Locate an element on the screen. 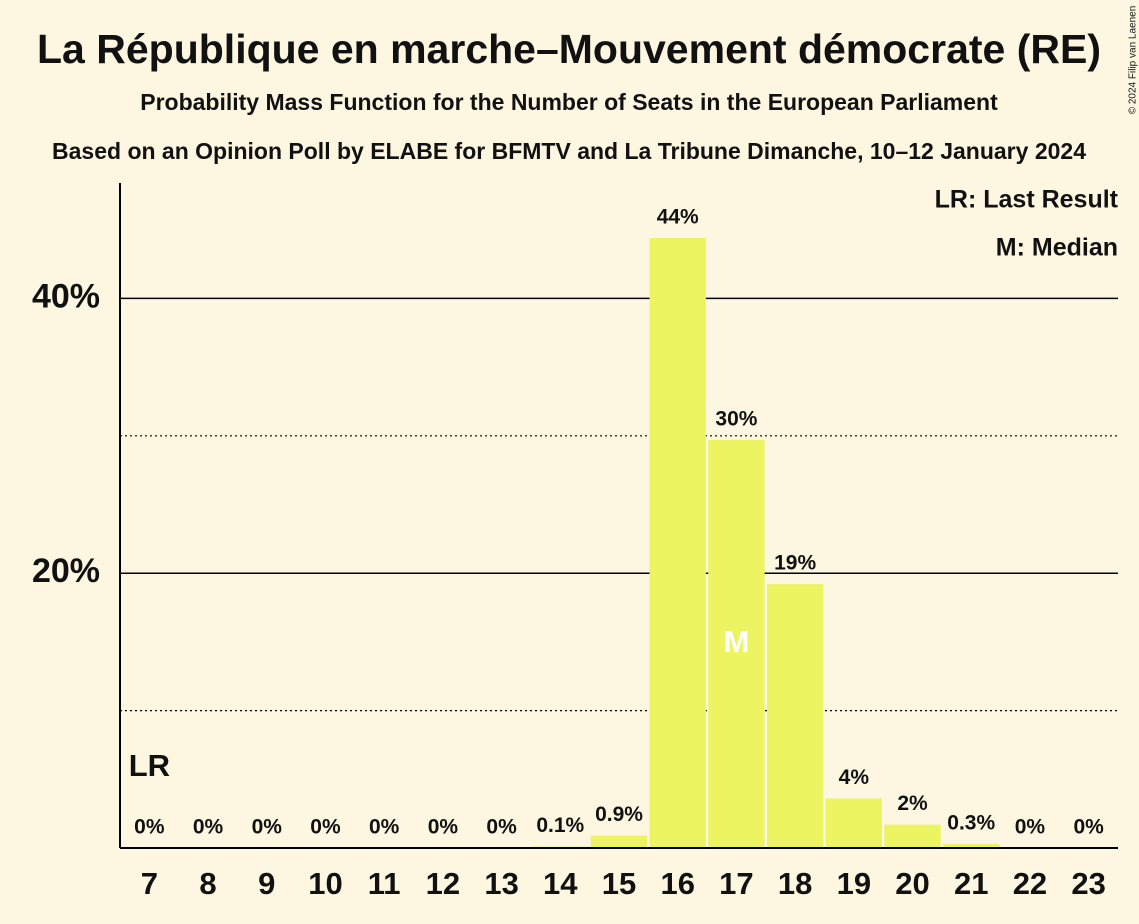  copyright: © 2024 Filip van Laenen is located at coordinates (1133, 60).